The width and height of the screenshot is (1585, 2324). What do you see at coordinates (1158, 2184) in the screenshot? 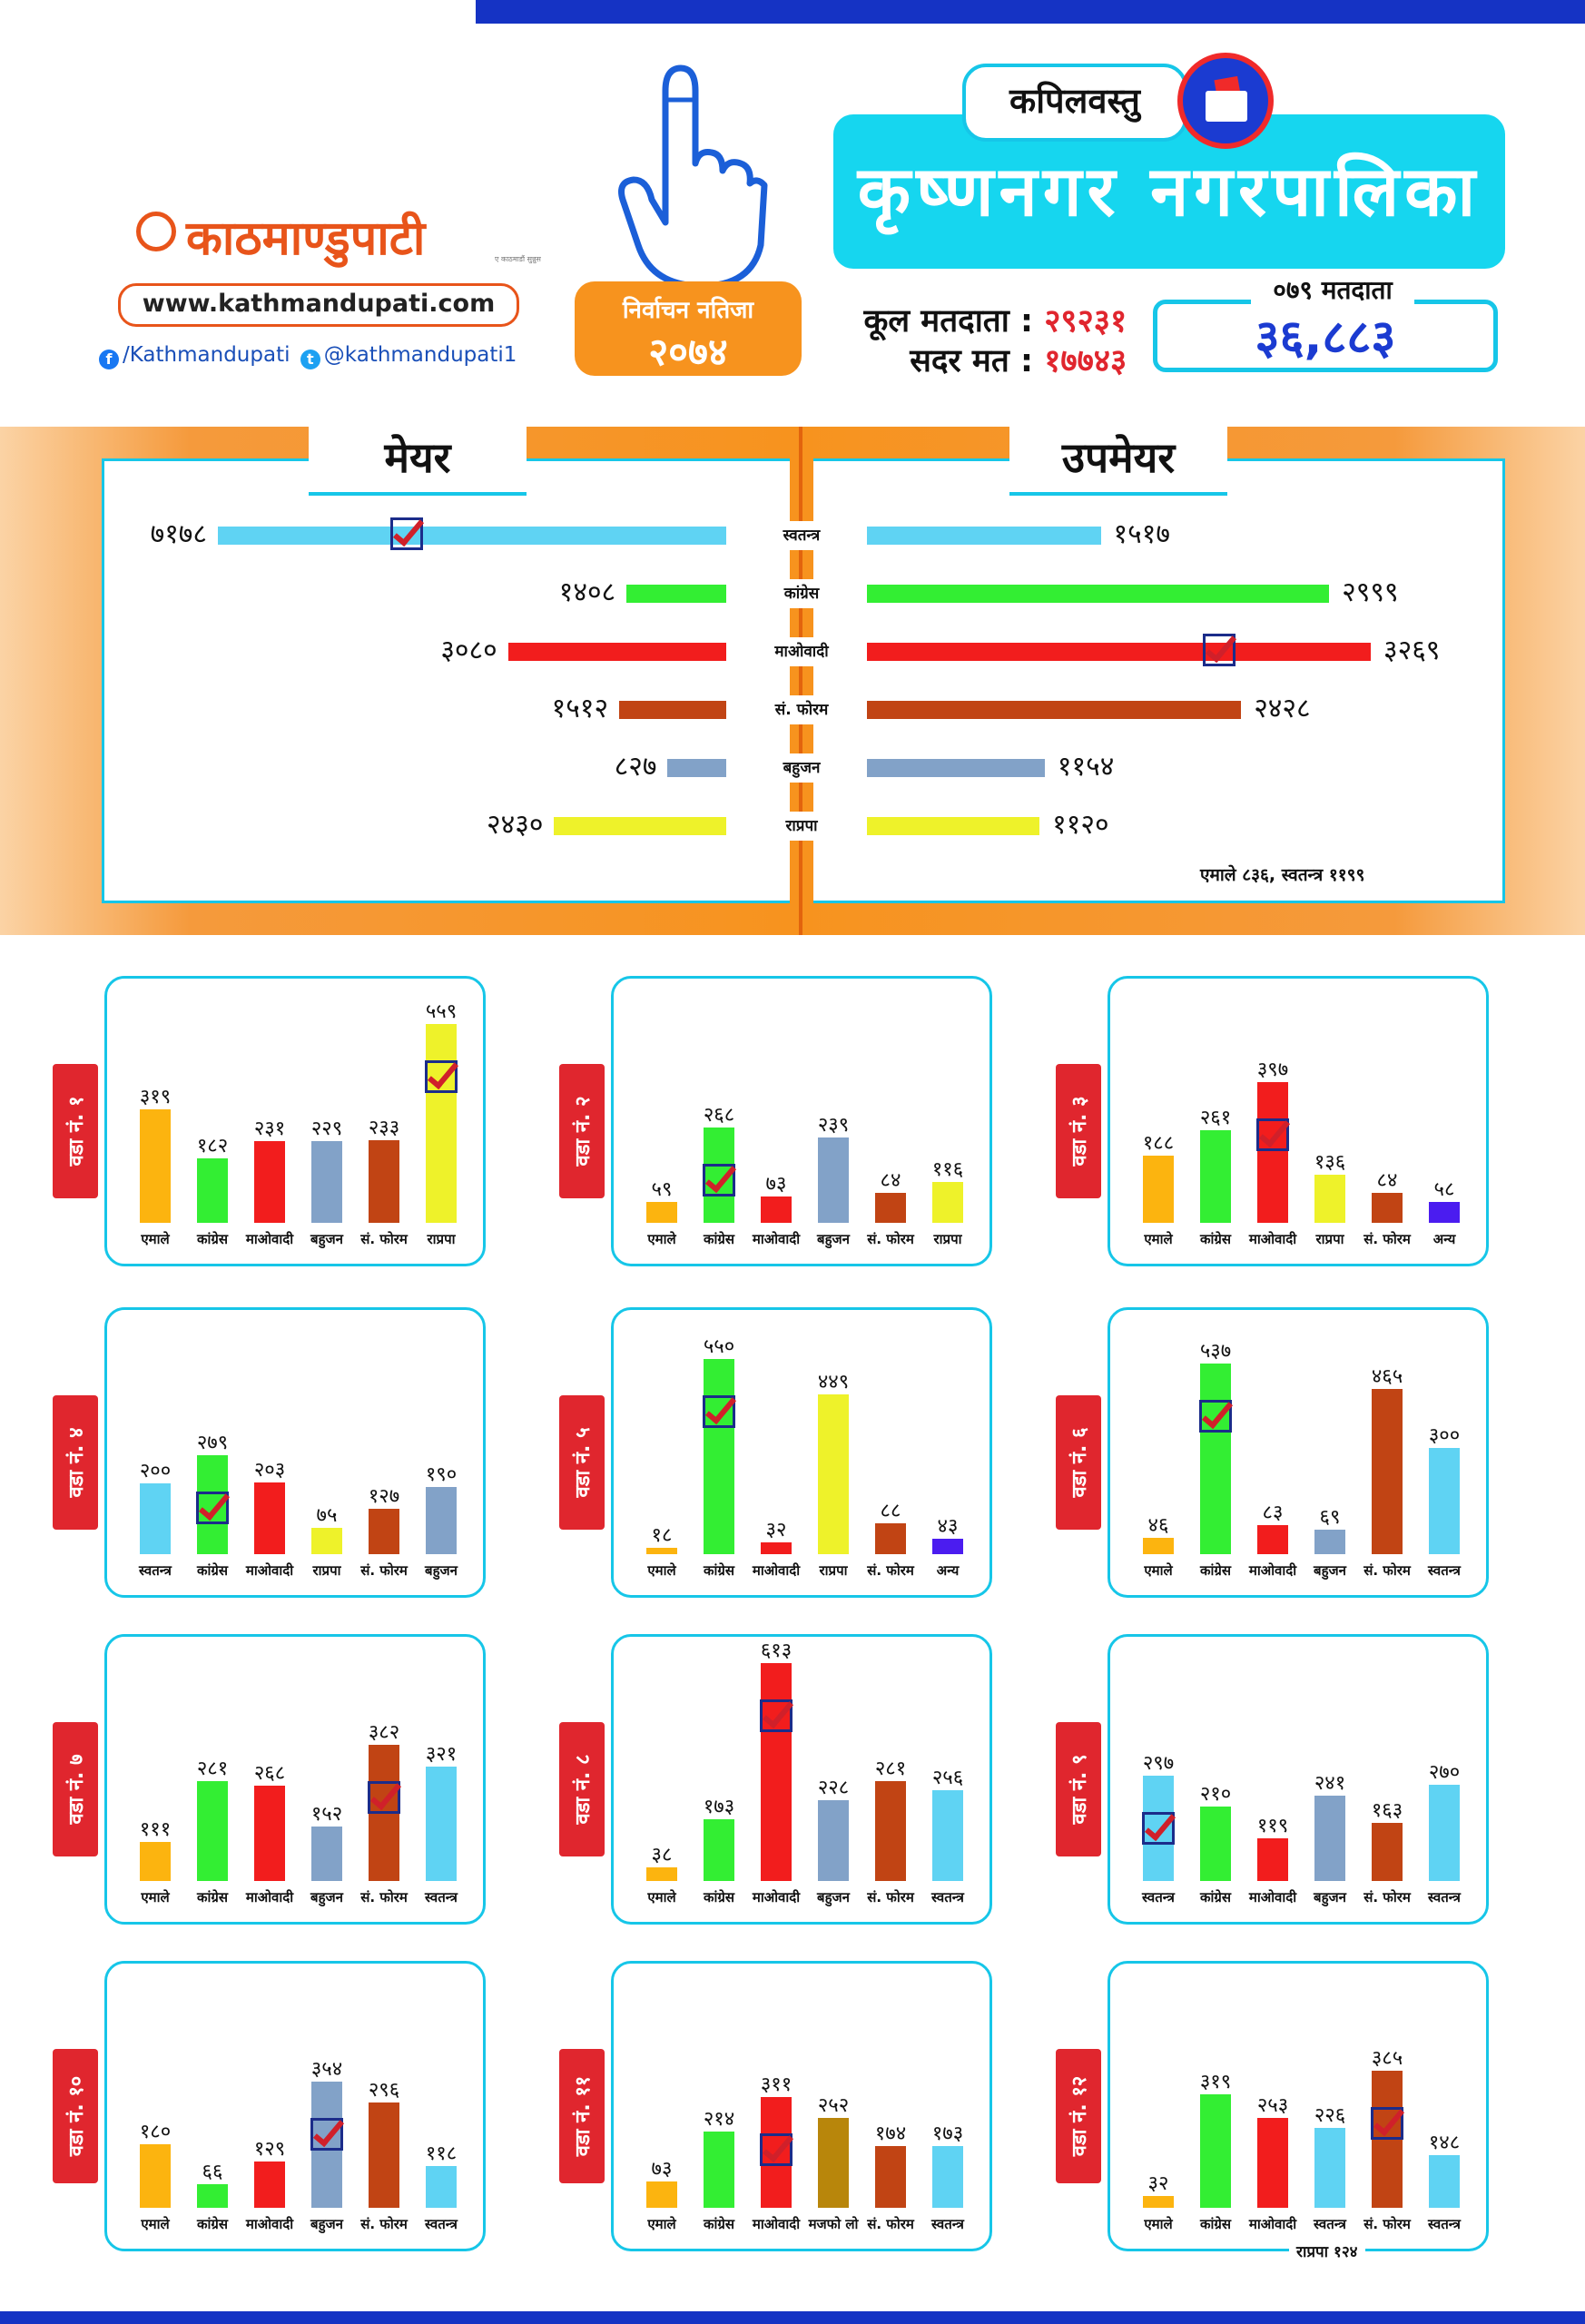
I see `ward-12-value-0: ३२` at bounding box center [1158, 2184].